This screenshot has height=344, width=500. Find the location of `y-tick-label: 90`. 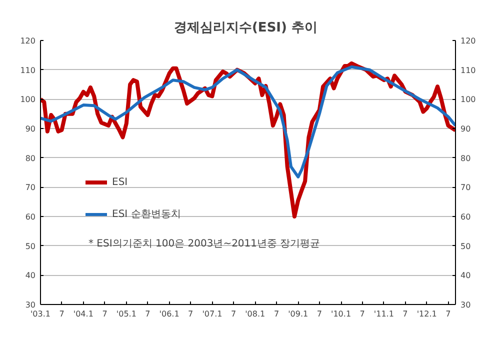

y-tick-label: 90 is located at coordinates (30, 129).